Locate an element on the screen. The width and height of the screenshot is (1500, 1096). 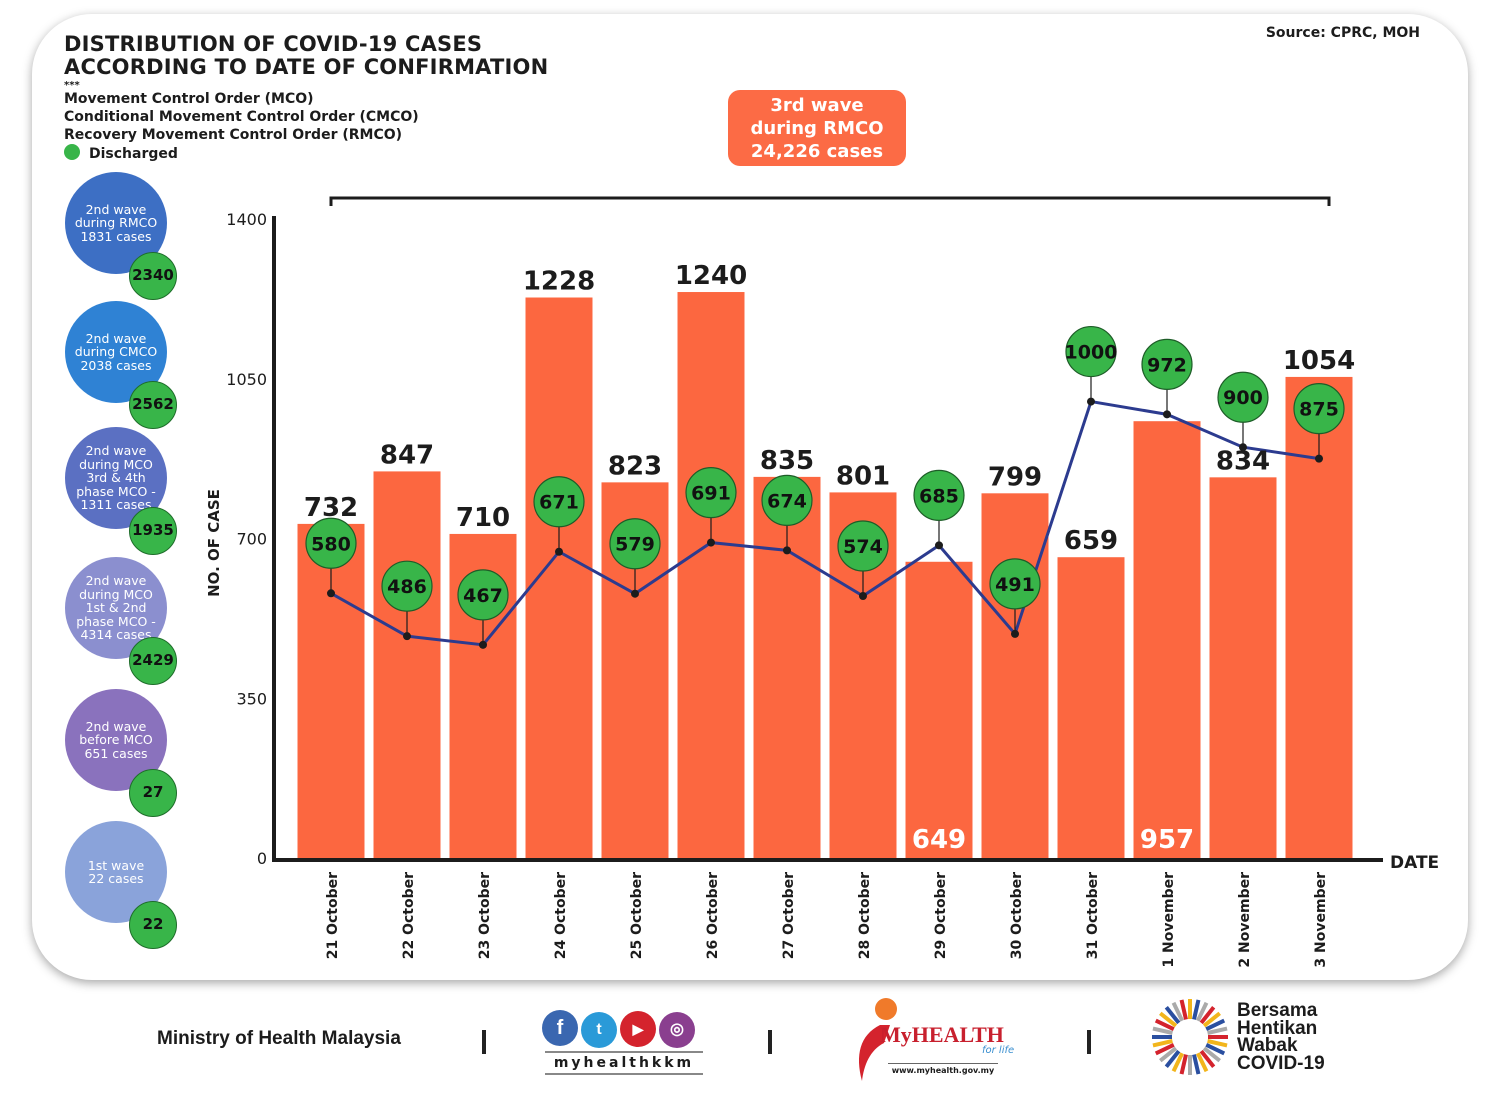
bar-value-label: 1054 is located at coordinates (1319, 361).